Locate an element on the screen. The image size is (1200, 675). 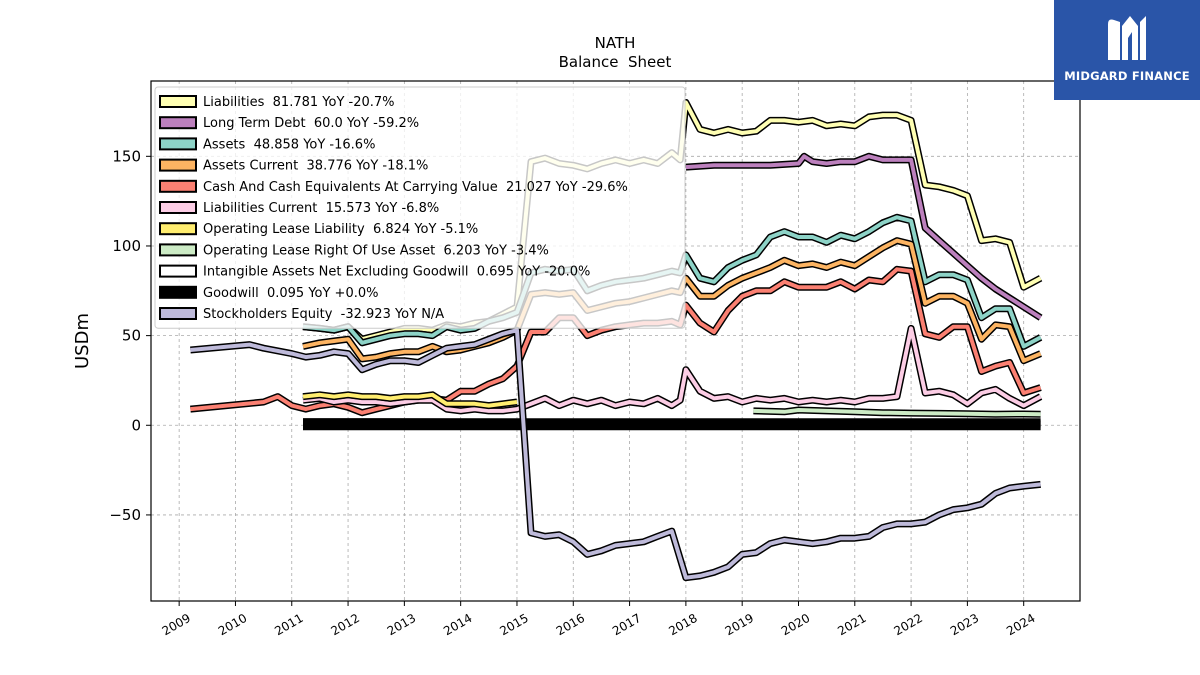
brand-logo-box: MIDGARD FINANCE is located at coordinates (1127, 50).